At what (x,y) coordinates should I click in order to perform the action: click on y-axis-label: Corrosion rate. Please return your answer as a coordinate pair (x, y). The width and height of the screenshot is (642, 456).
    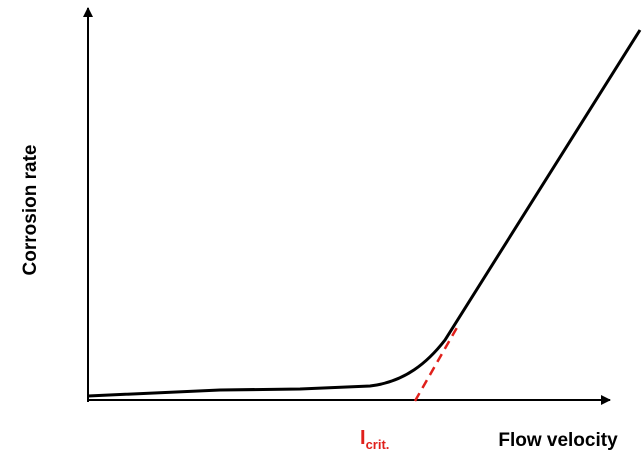
    Looking at the image, I should click on (30, 210).